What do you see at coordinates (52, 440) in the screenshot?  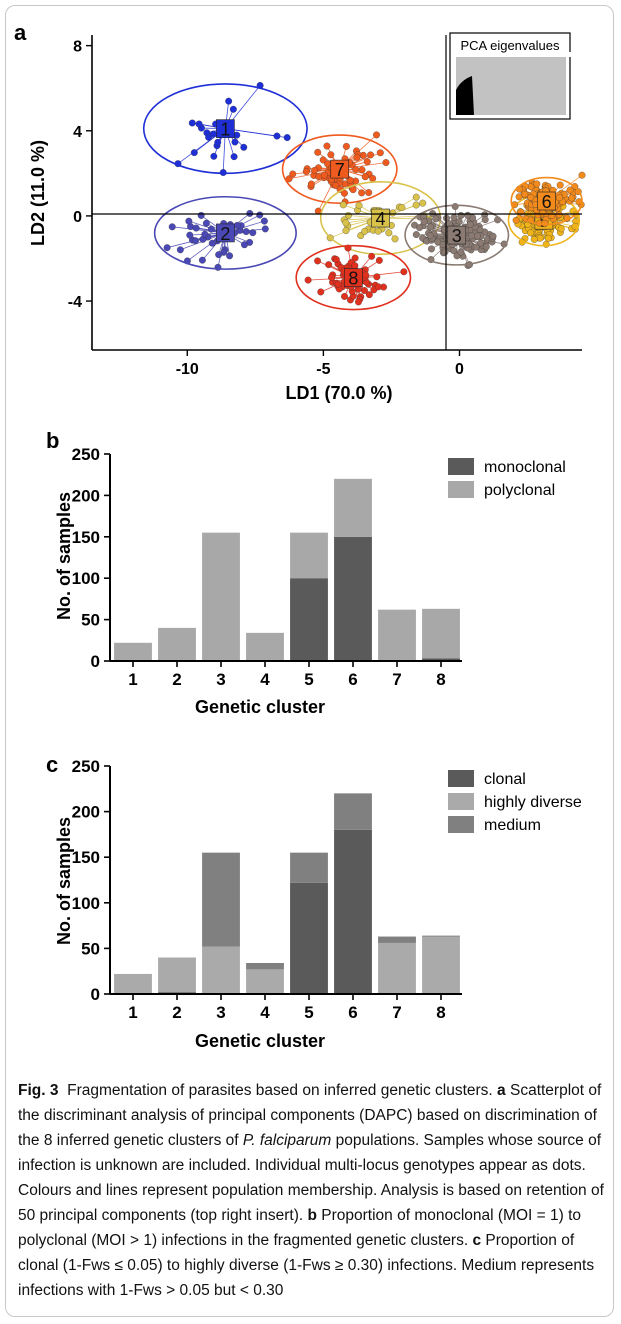 I see `panel-label-b: b` at bounding box center [52, 440].